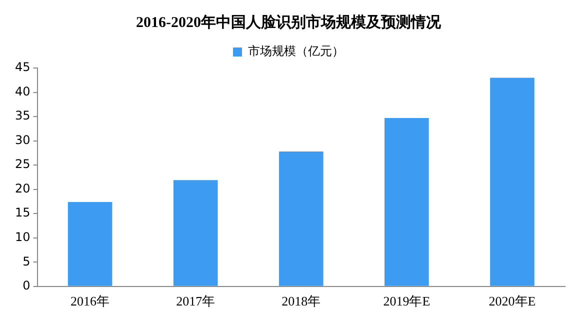 This screenshot has height=327, width=587. Describe the element at coordinates (22, 188) in the screenshot. I see `y-tick-label: 20` at that location.